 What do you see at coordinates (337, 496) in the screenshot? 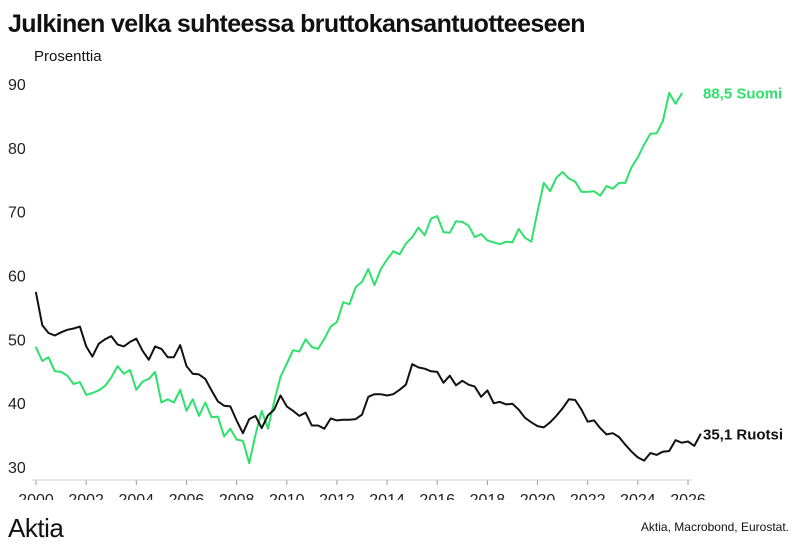
I see `x-tick-label: 2012` at bounding box center [337, 496].